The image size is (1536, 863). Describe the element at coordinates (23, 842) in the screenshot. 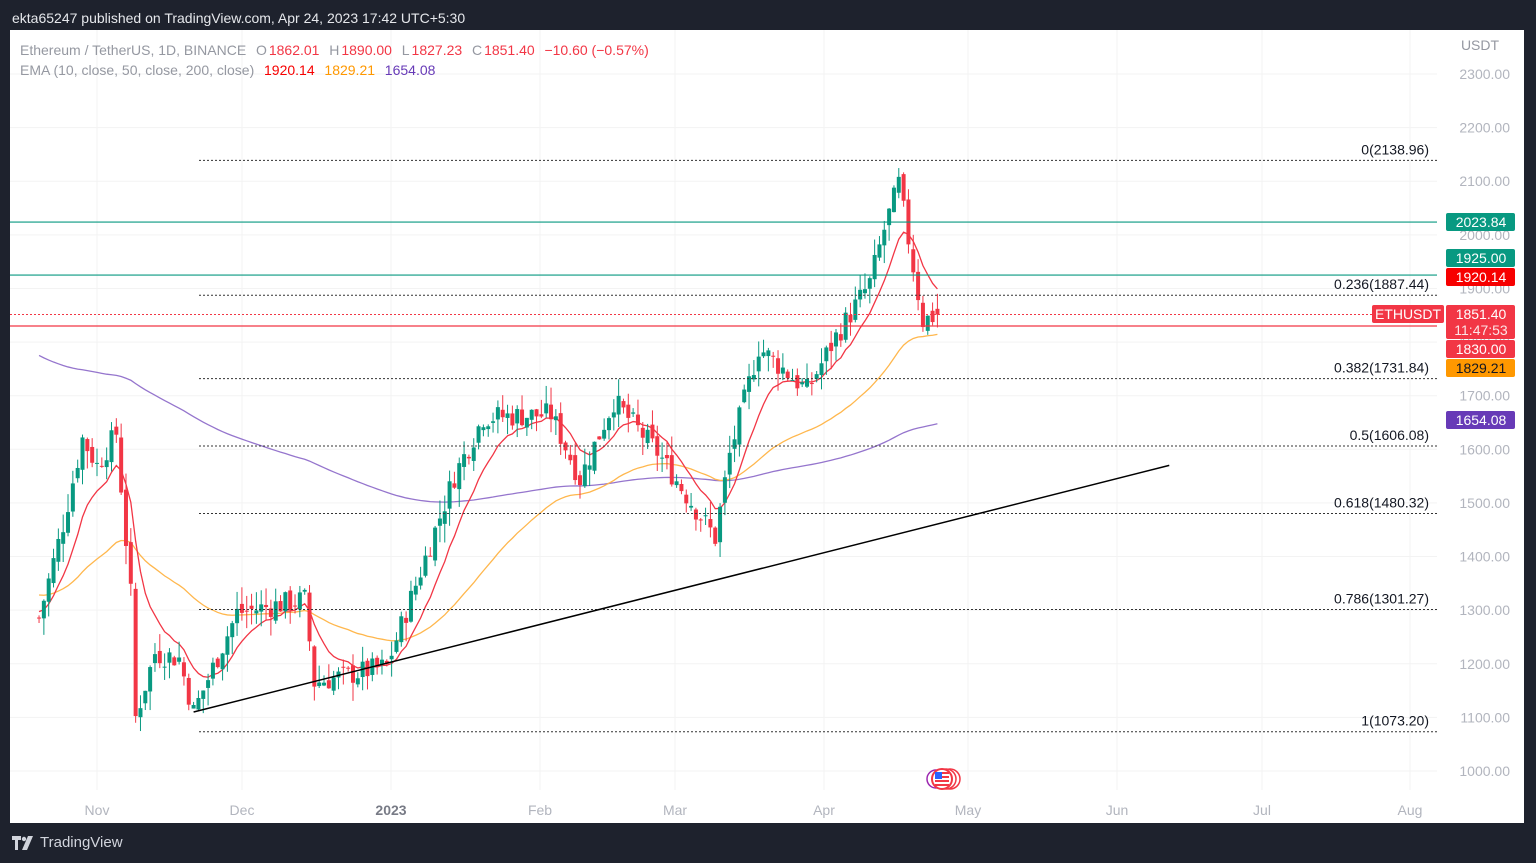

I see `tradingview-logo-icon` at that location.